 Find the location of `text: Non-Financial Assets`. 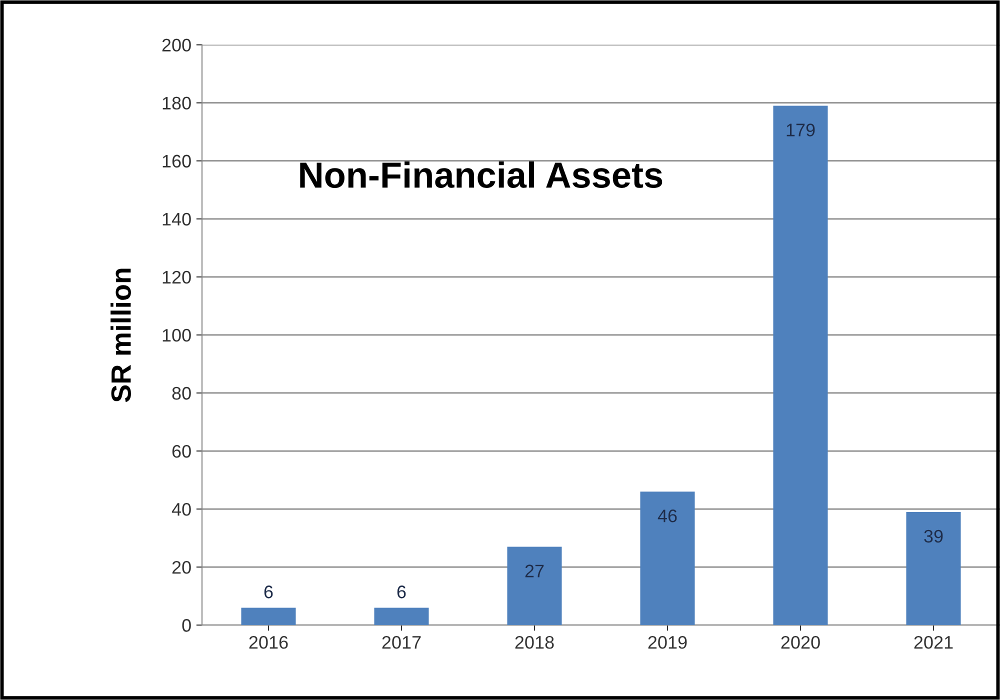

text: Non-Financial Assets is located at coordinates (481, 174).